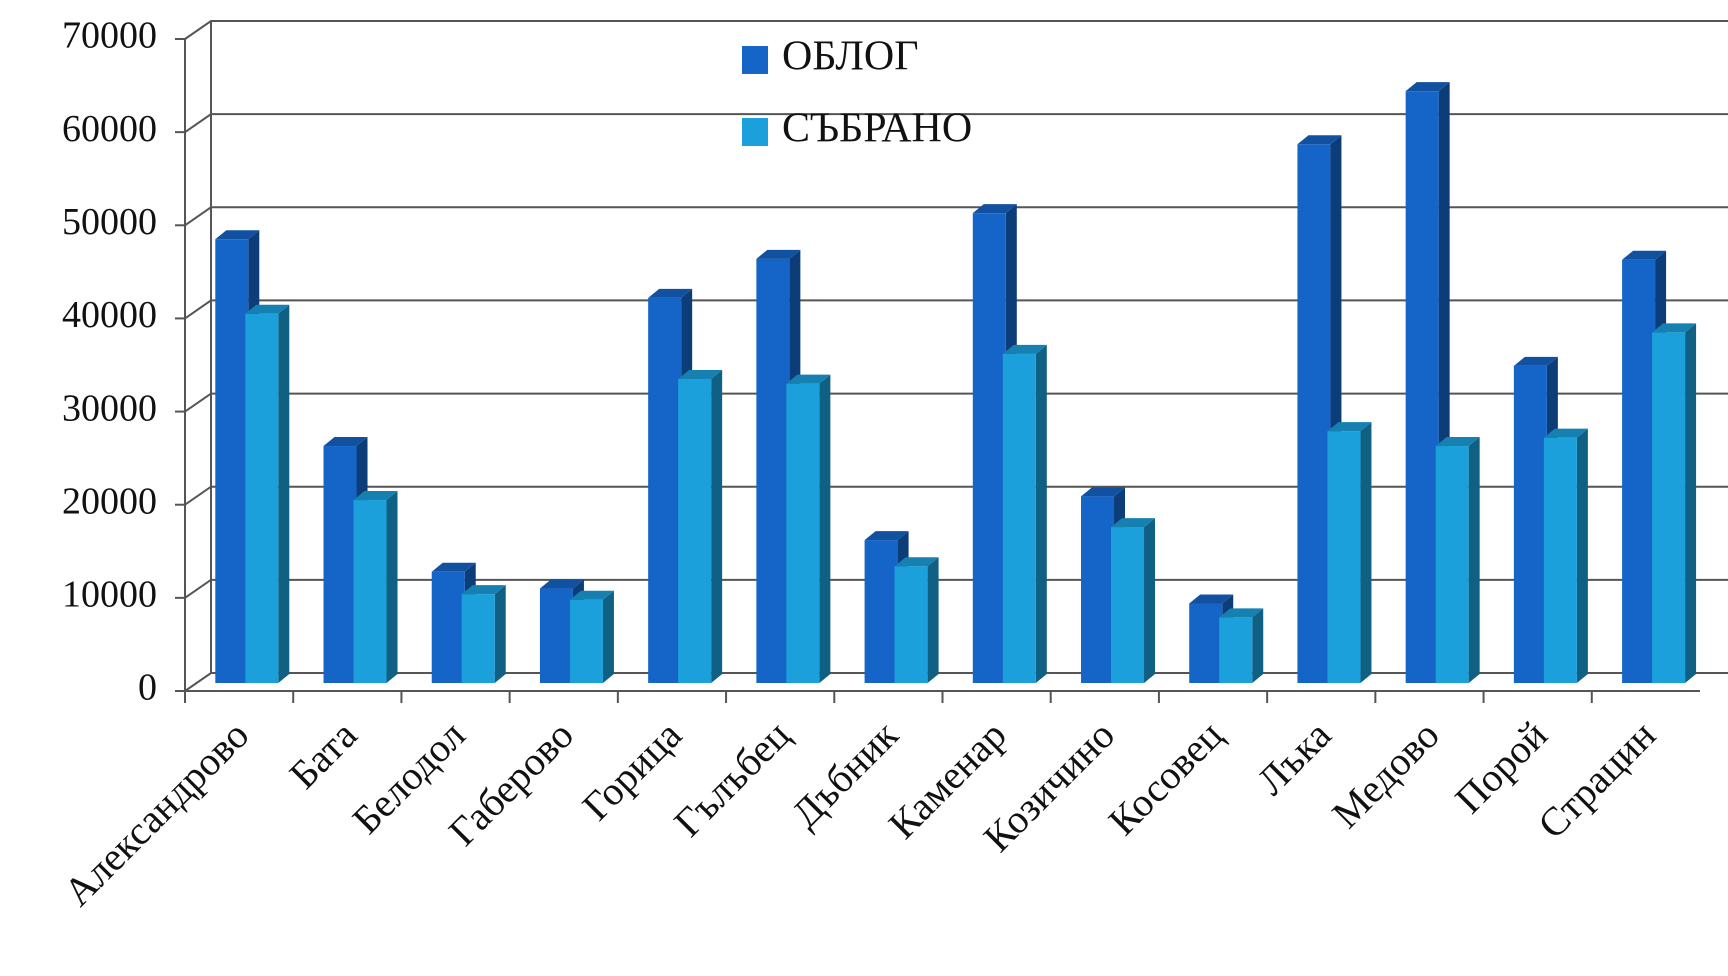 Image resolution: width=1728 pixels, height=976 pixels. I want to click on y-tick-label: 10000, so click(109, 595).